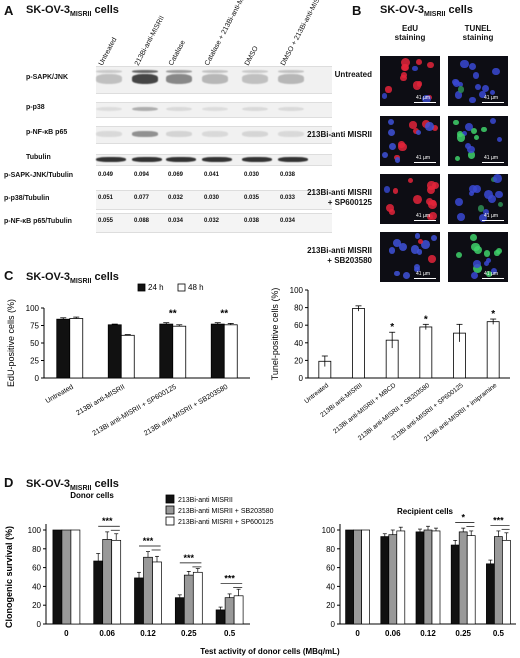  I want to click on y-tick-label: 20, so click(36, 605).